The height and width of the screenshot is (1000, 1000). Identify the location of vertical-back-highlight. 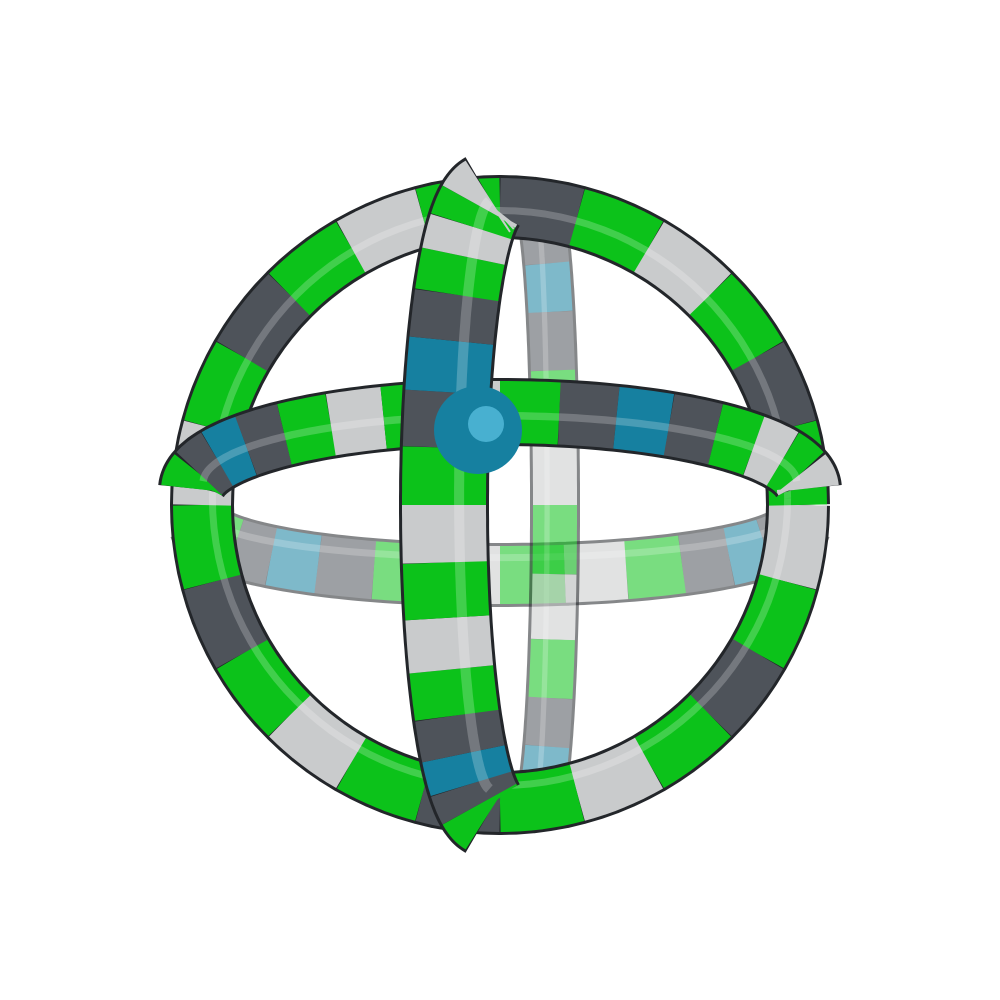
(542, 500).